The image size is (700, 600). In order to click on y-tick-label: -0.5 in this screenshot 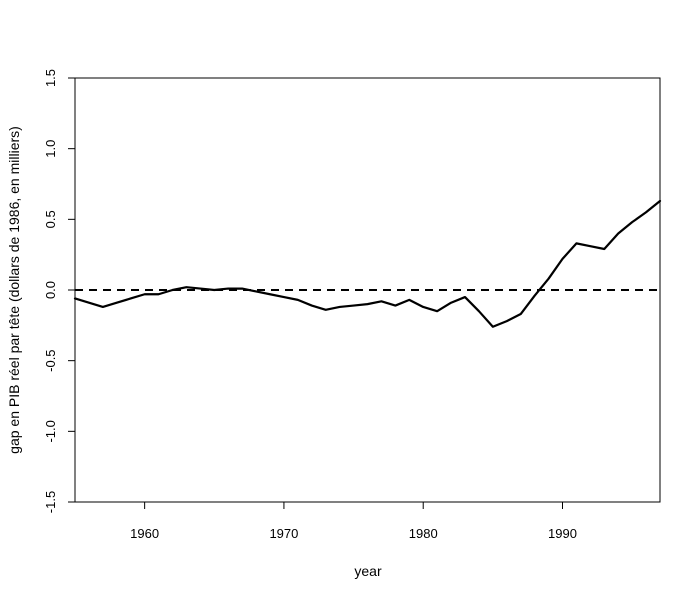, I will do `click(50, 360)`.